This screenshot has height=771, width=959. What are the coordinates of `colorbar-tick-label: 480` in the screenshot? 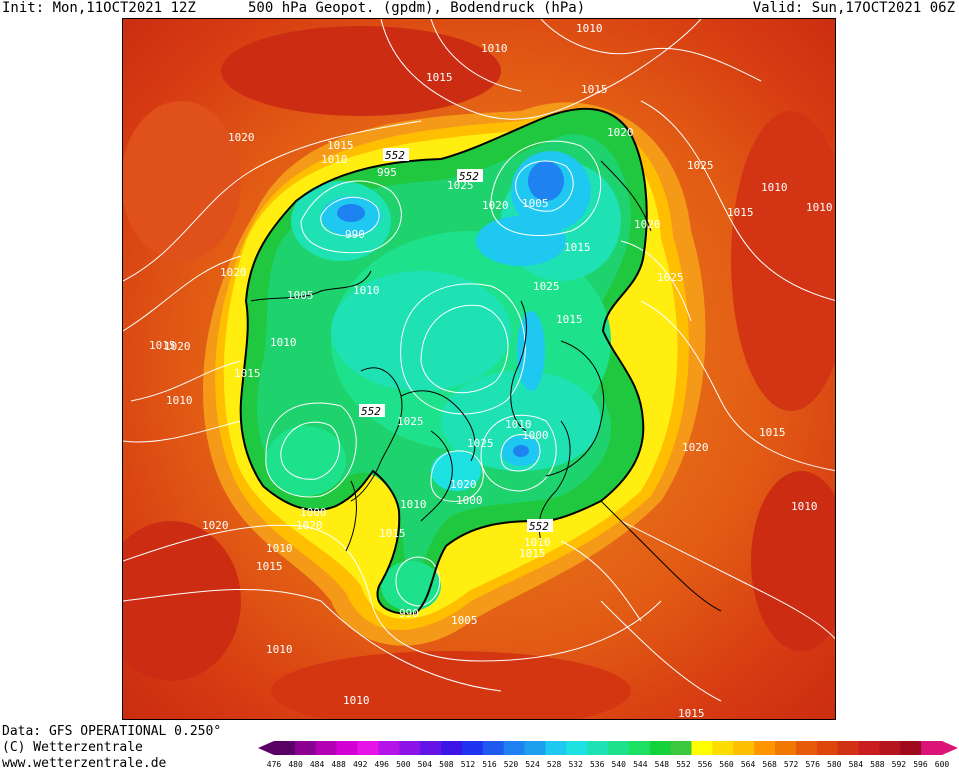 It's located at (295, 764).